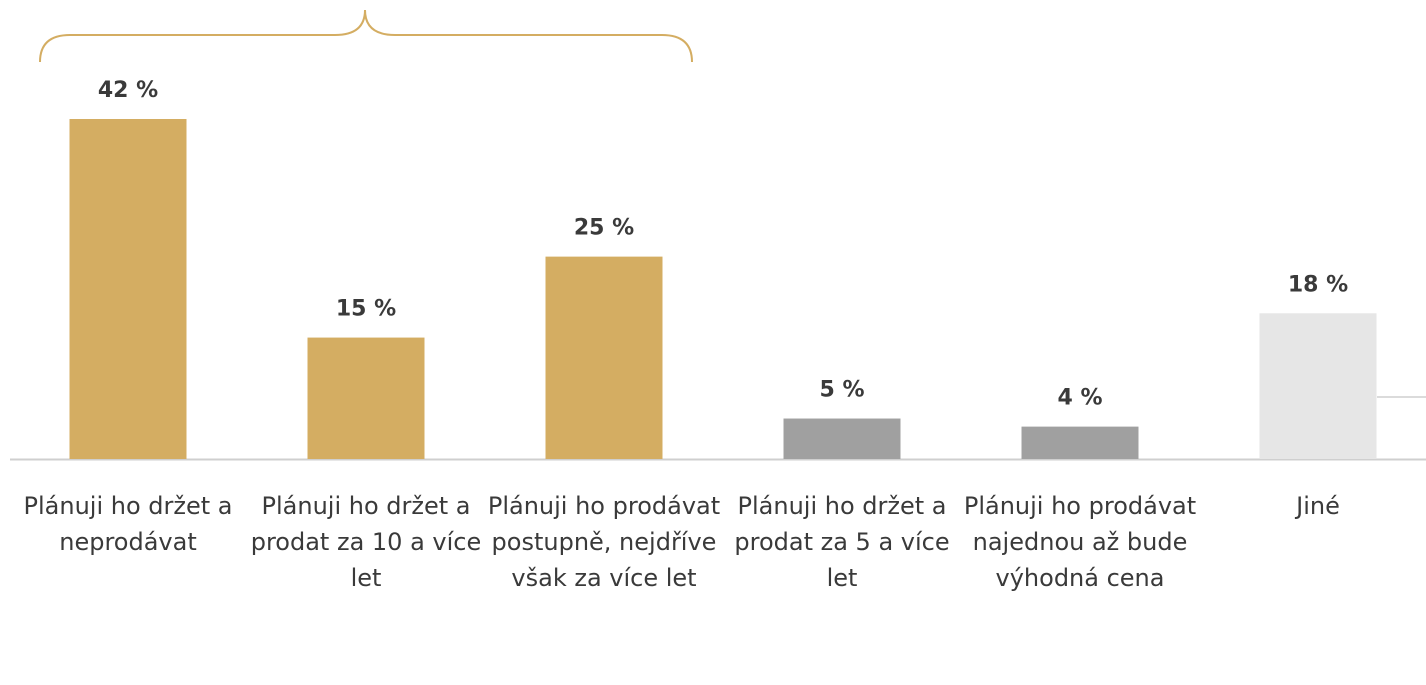 The height and width of the screenshot is (685, 1426). What do you see at coordinates (841, 390) in the screenshot?
I see `value-label: 5 %` at bounding box center [841, 390].